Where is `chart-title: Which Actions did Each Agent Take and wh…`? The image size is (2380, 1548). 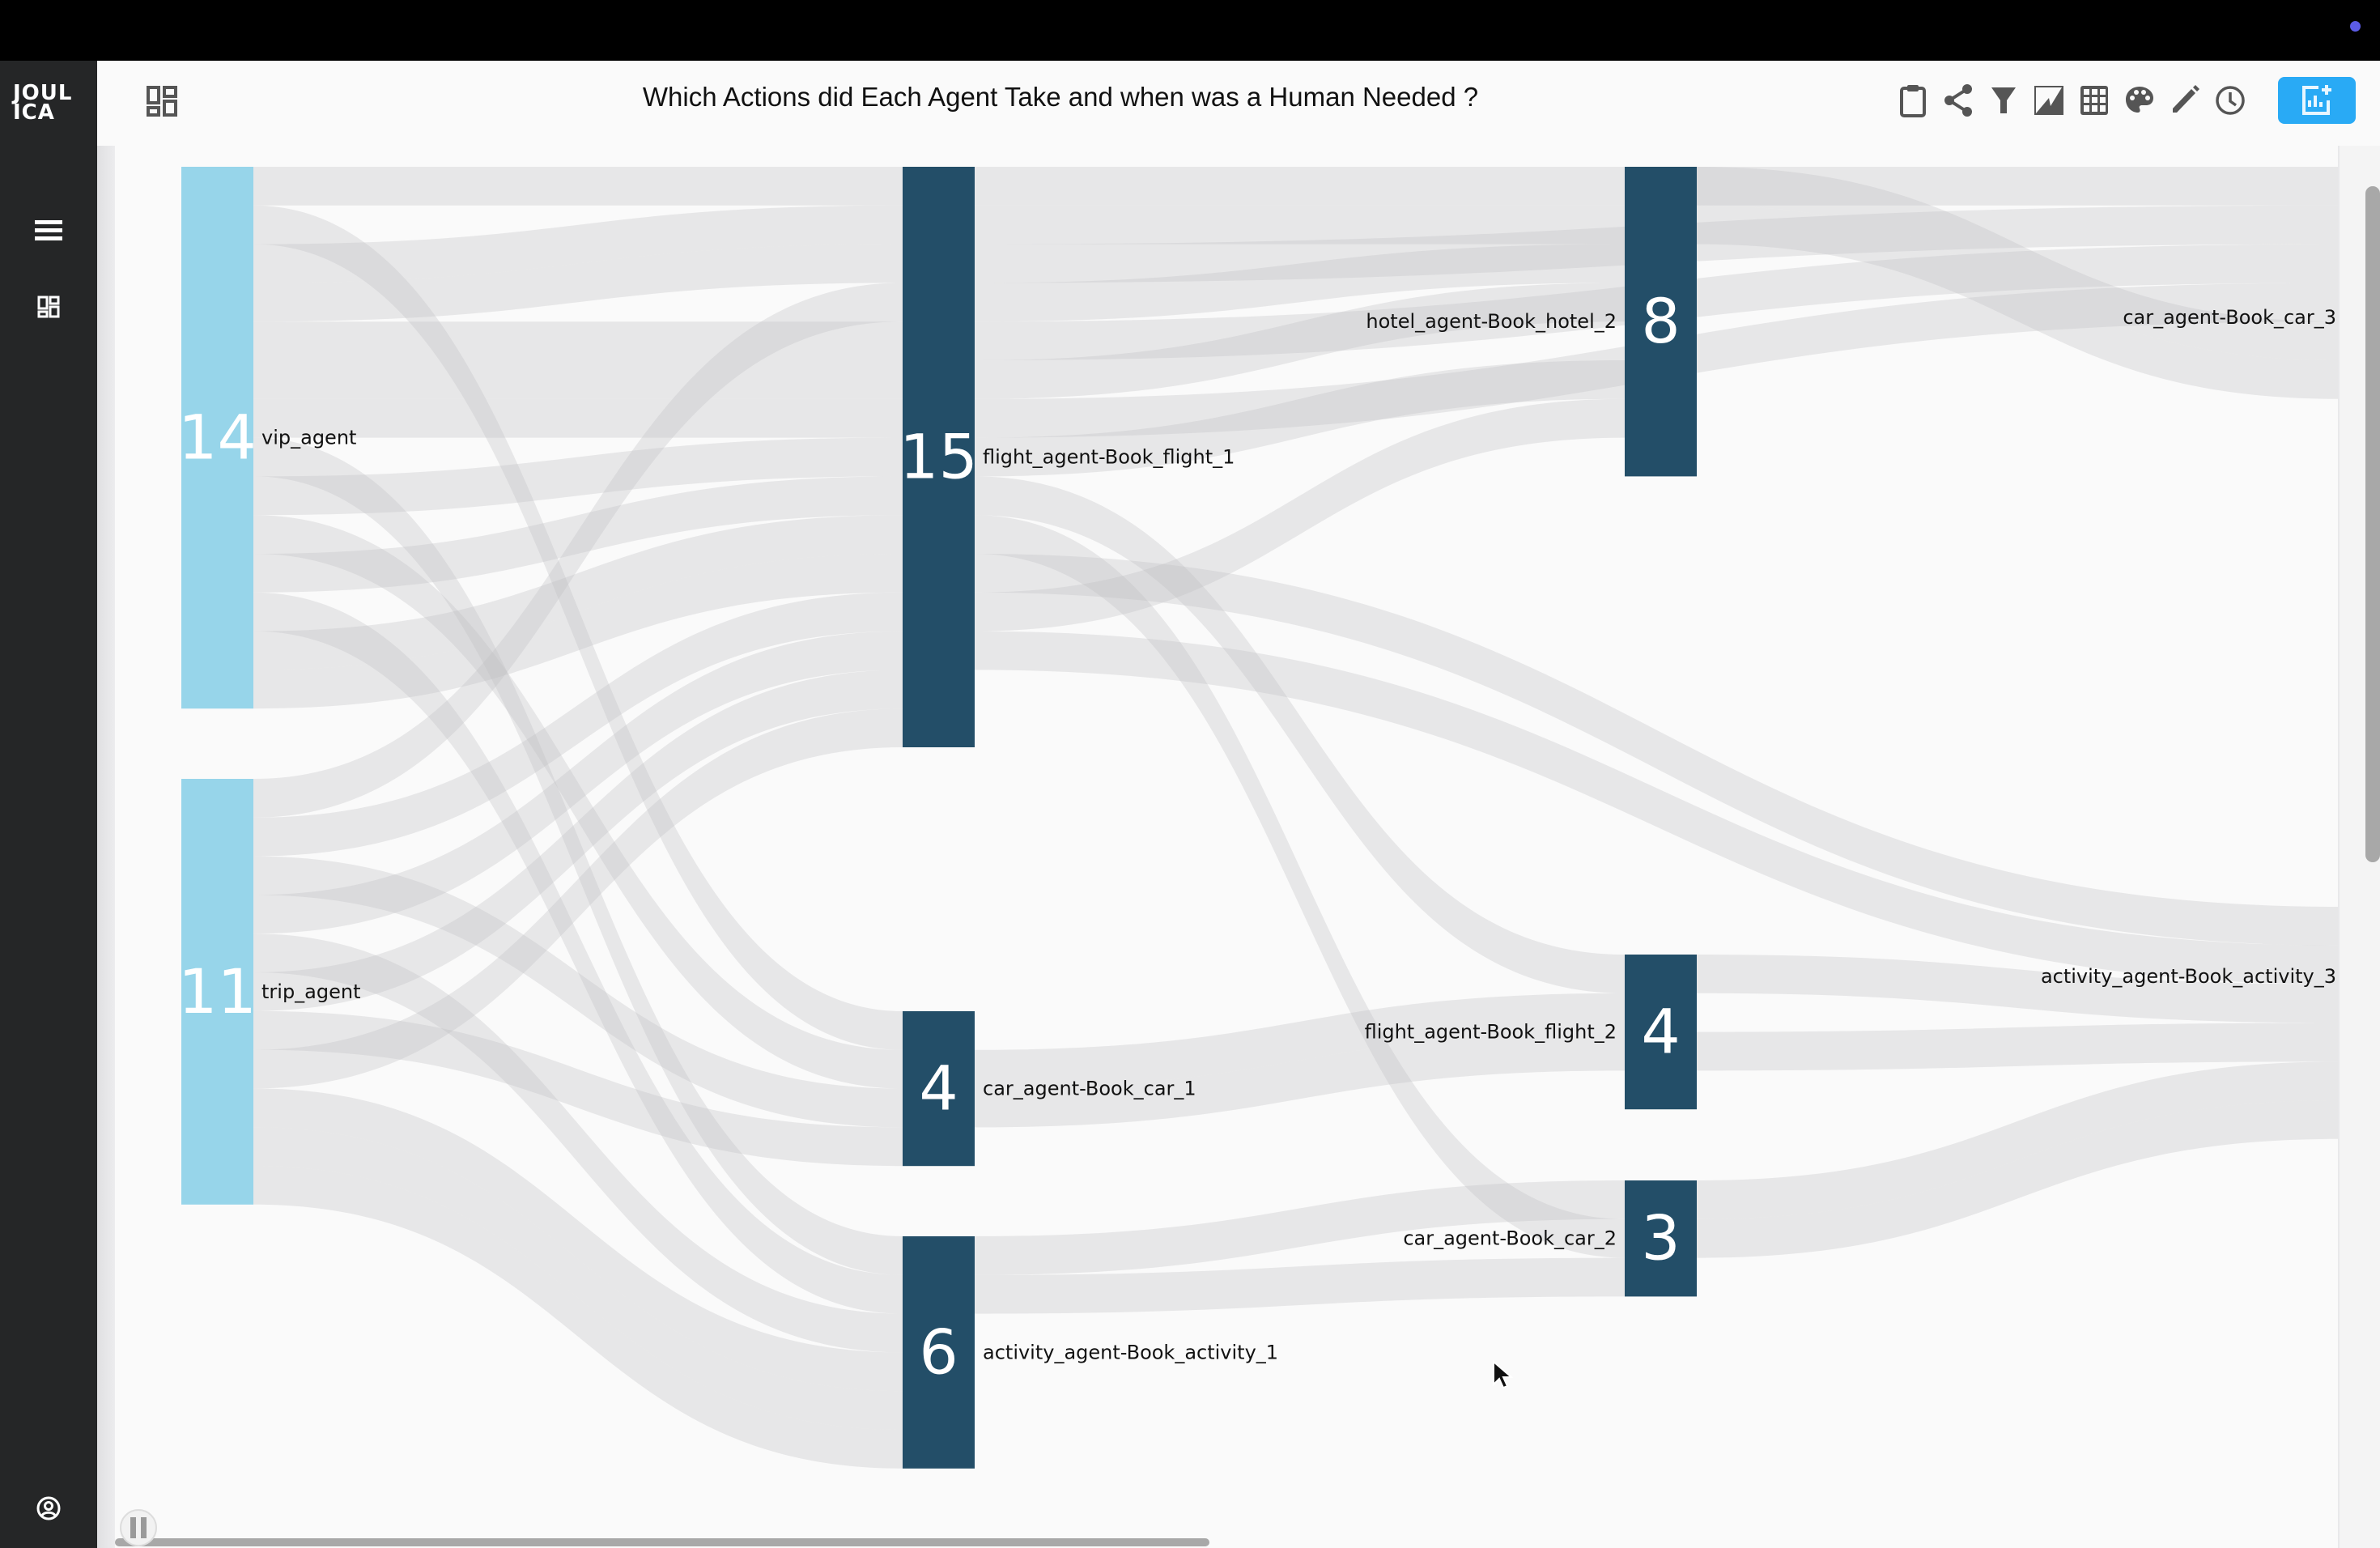 chart-title: Which Actions did Each Agent Take and wh… is located at coordinates (1060, 97).